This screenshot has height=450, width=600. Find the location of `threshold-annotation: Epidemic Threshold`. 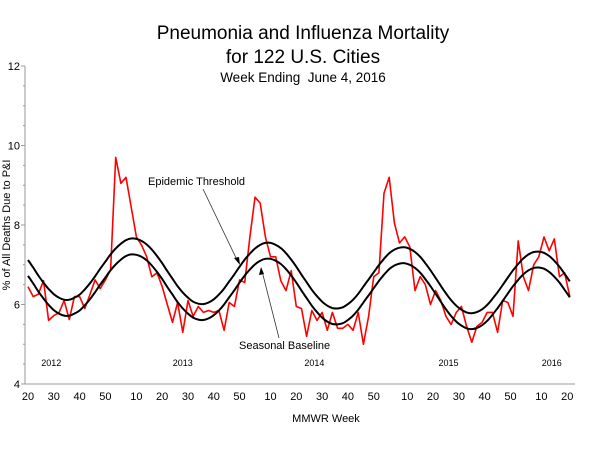

threshold-annotation: Epidemic Threshold is located at coordinates (196, 220).